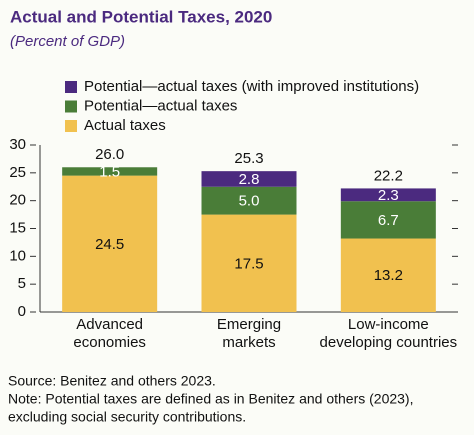 This screenshot has height=435, width=474. Describe the element at coordinates (22, 311) in the screenshot. I see `y-tick-label: 0` at that location.